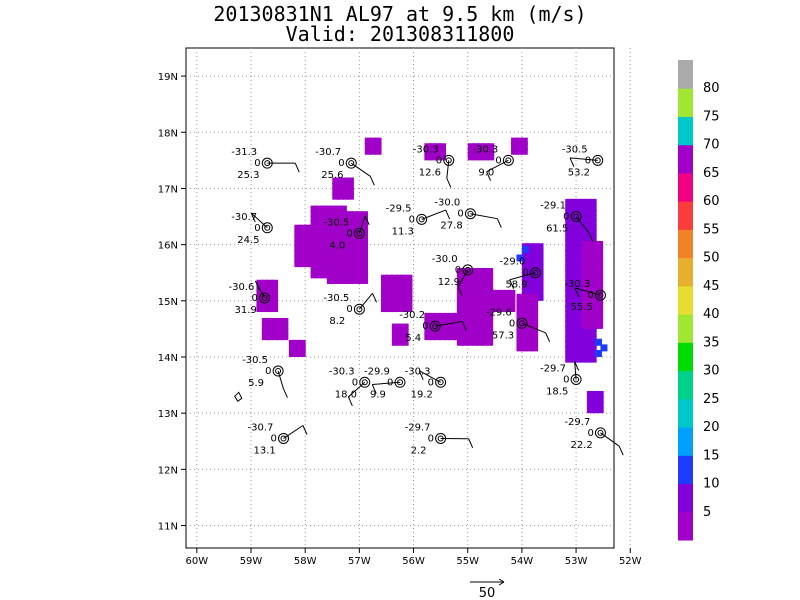 The image size is (800, 600). I want to click on station-marker-inner, so click(600, 295).